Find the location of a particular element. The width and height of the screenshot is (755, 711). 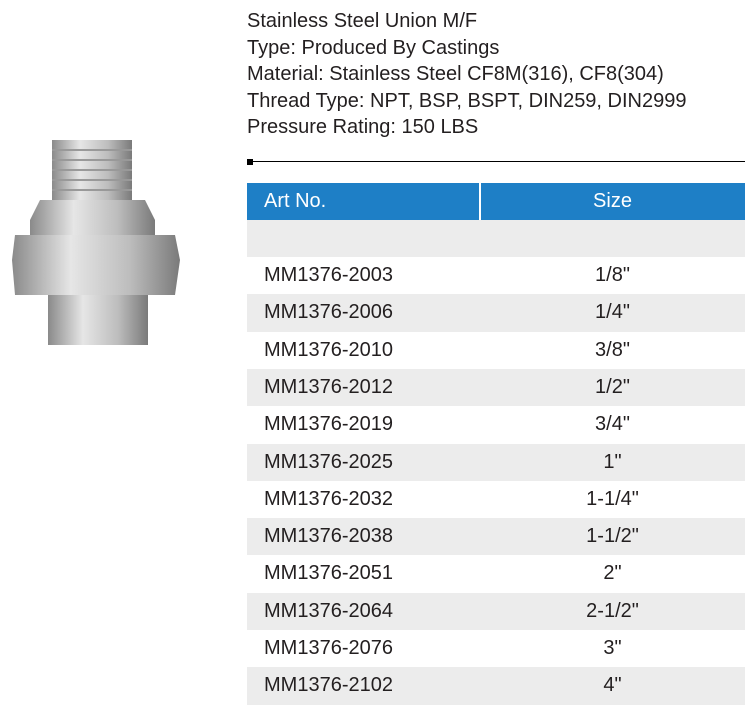

product-title: Stainless Steel Union M/F is located at coordinates (362, 21).